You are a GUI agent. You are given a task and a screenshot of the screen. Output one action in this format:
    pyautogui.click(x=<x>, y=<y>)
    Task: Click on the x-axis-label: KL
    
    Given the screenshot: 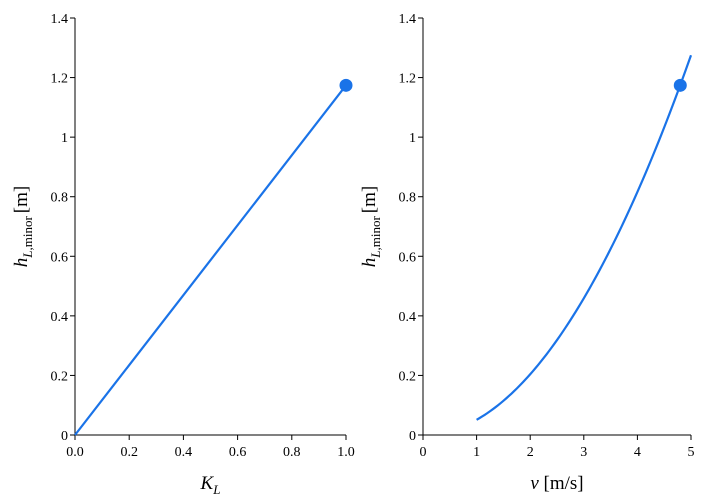 What is the action you would take?
    pyautogui.click(x=210, y=485)
    